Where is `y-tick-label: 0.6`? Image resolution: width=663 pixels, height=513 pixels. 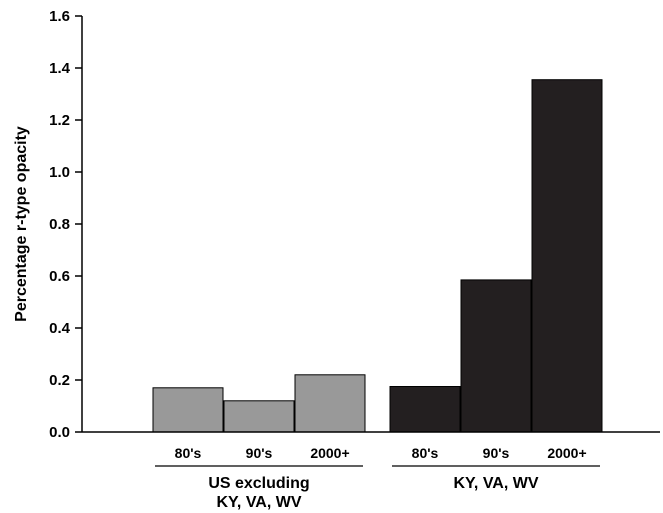 y-tick-label: 0.6 is located at coordinates (59, 276).